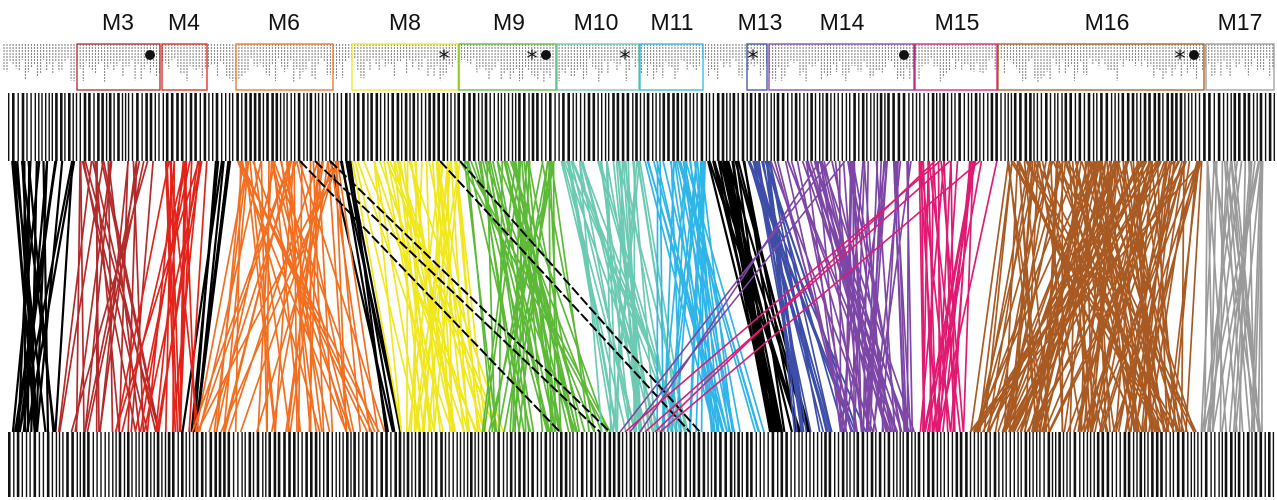  Describe the element at coordinates (509, 22) in the screenshot. I see `module-label-m9: M9` at that location.